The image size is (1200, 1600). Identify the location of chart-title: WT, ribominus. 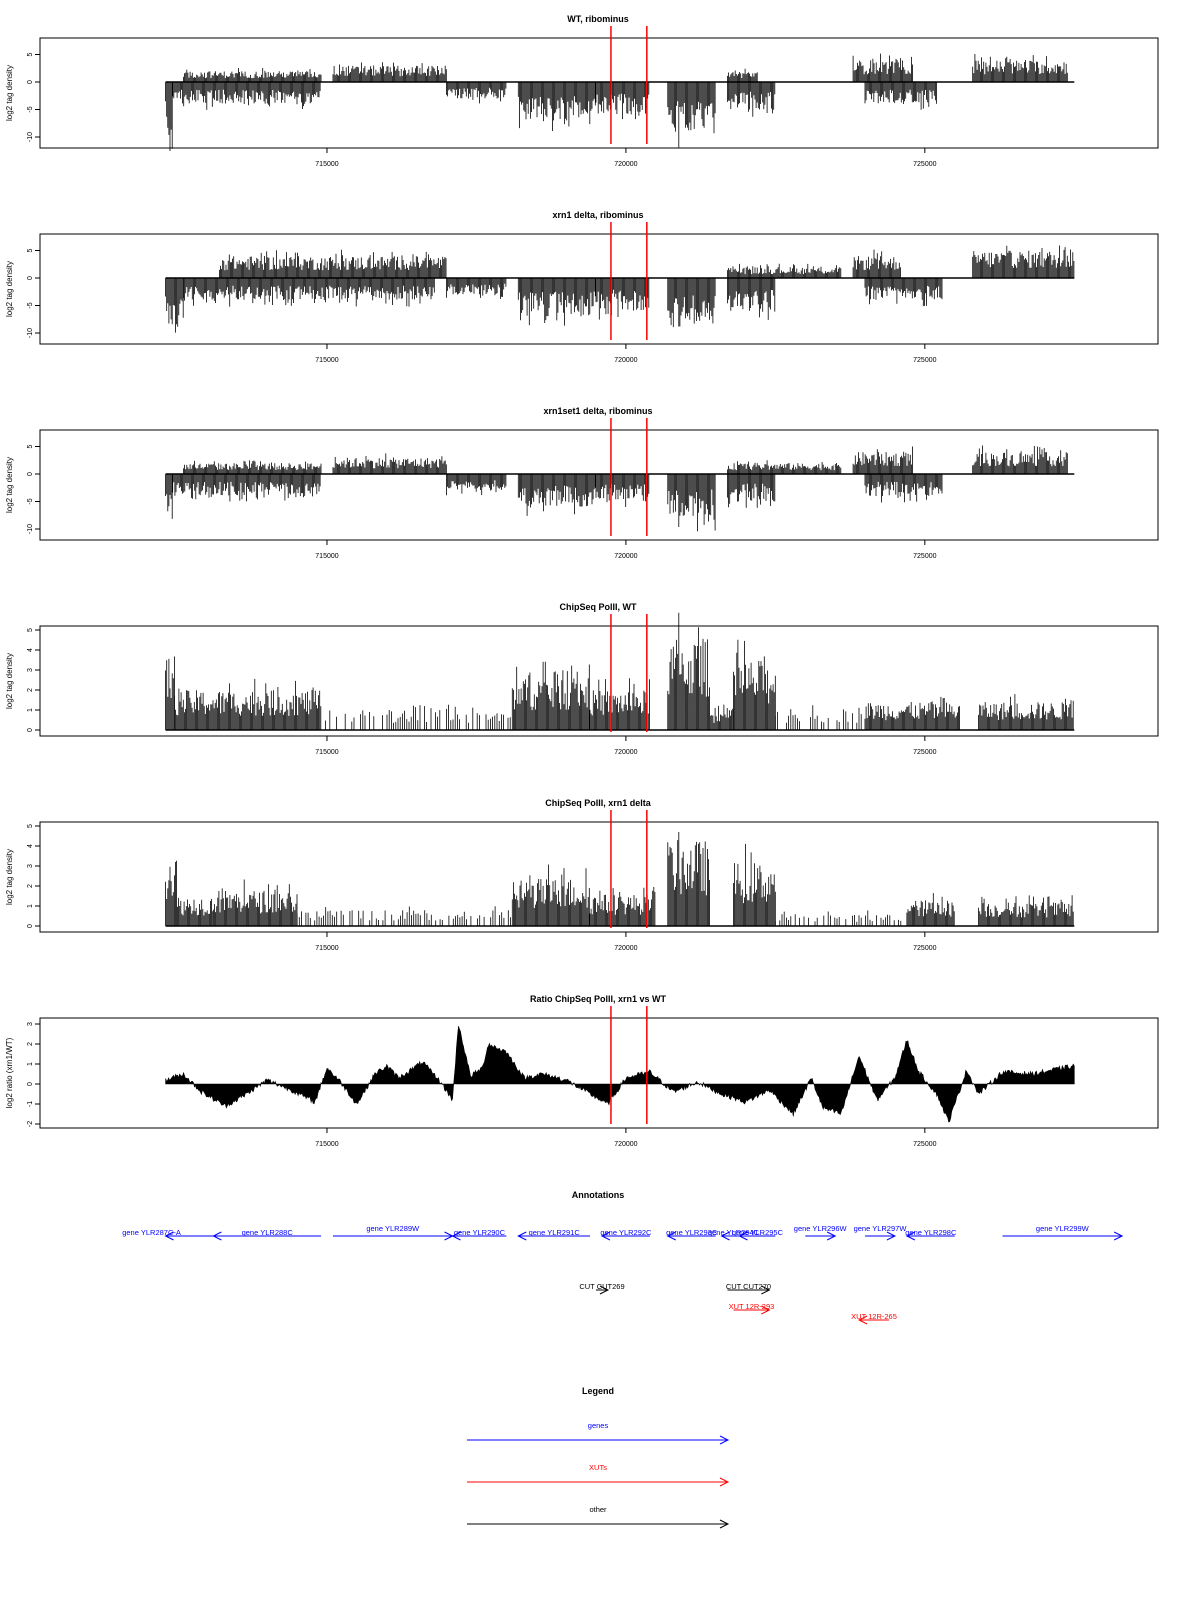
(598, 19).